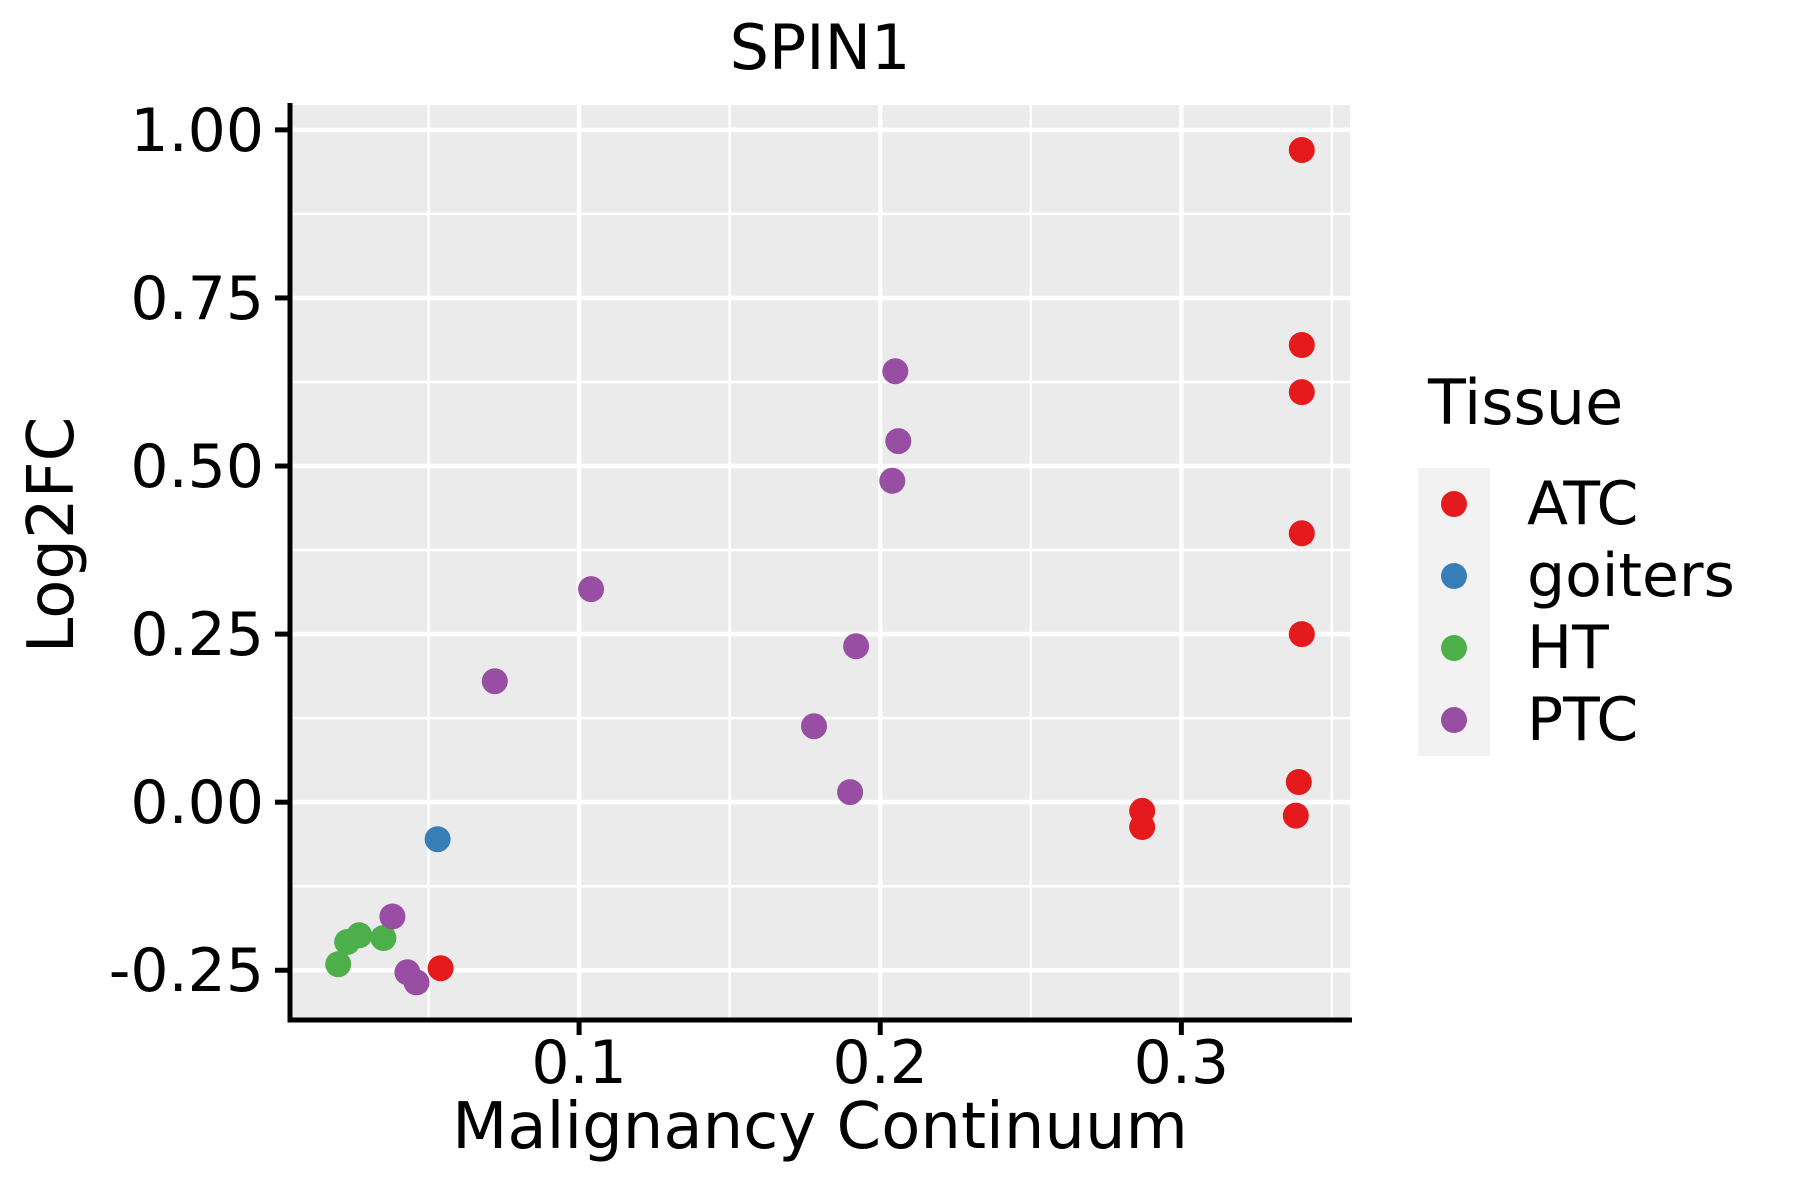 This screenshot has height=1200, width=1800. What do you see at coordinates (1181, 1063) in the screenshot?
I see `x-tick-label: 0.3` at bounding box center [1181, 1063].